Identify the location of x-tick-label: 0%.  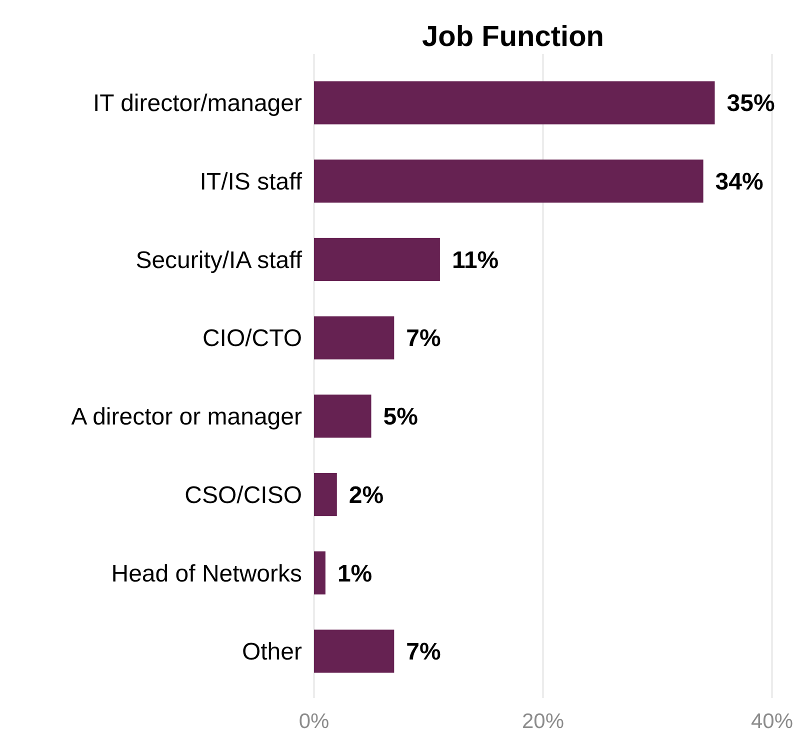
(314, 721).